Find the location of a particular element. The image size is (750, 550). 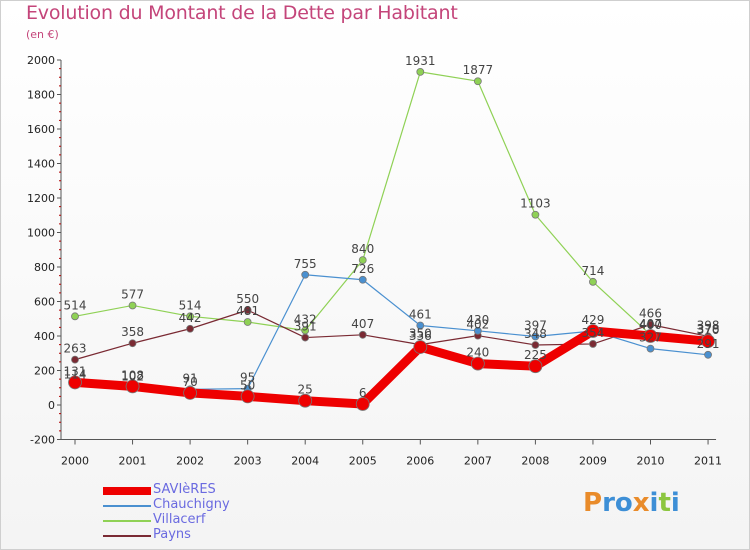

legend-swatch-chauchigny is located at coordinates (127, 506).